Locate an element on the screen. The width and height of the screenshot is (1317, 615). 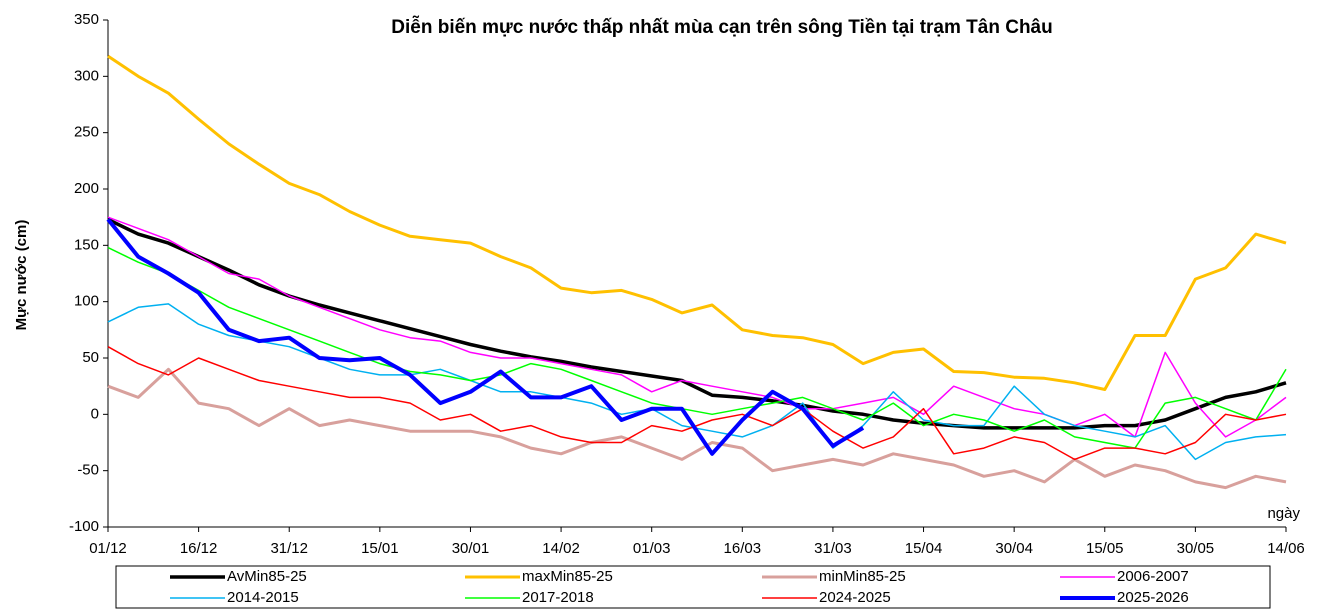
x-tick-label: 15/04 is located at coordinates (924, 548).